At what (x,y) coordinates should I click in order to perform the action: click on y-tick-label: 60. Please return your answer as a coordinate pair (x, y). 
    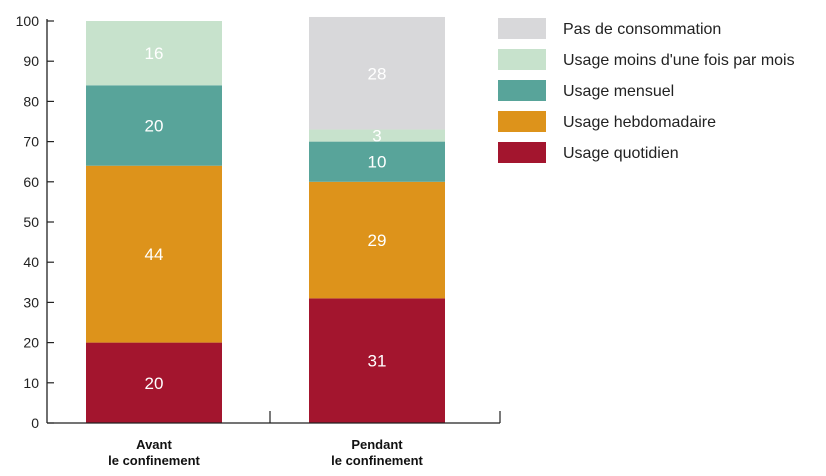
    Looking at the image, I should click on (31, 182).